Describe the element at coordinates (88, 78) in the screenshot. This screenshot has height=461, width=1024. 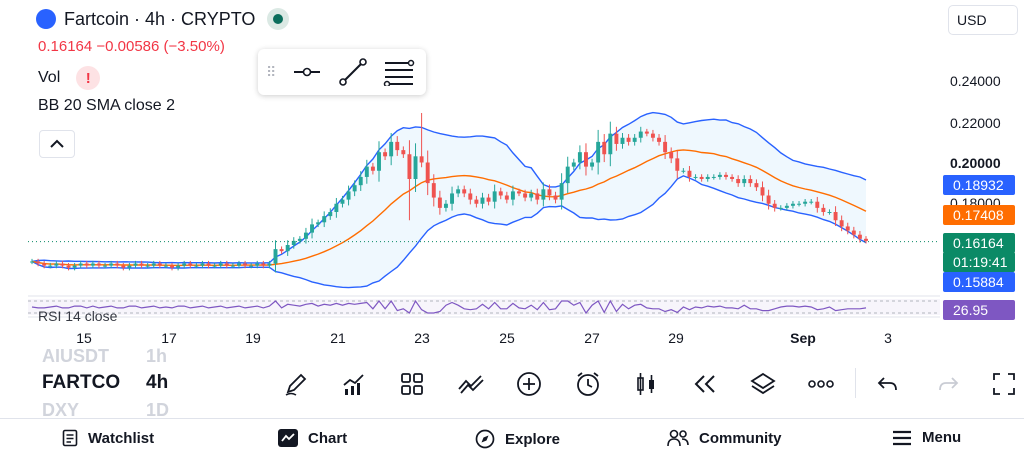
I see `warning-icon: !` at that location.